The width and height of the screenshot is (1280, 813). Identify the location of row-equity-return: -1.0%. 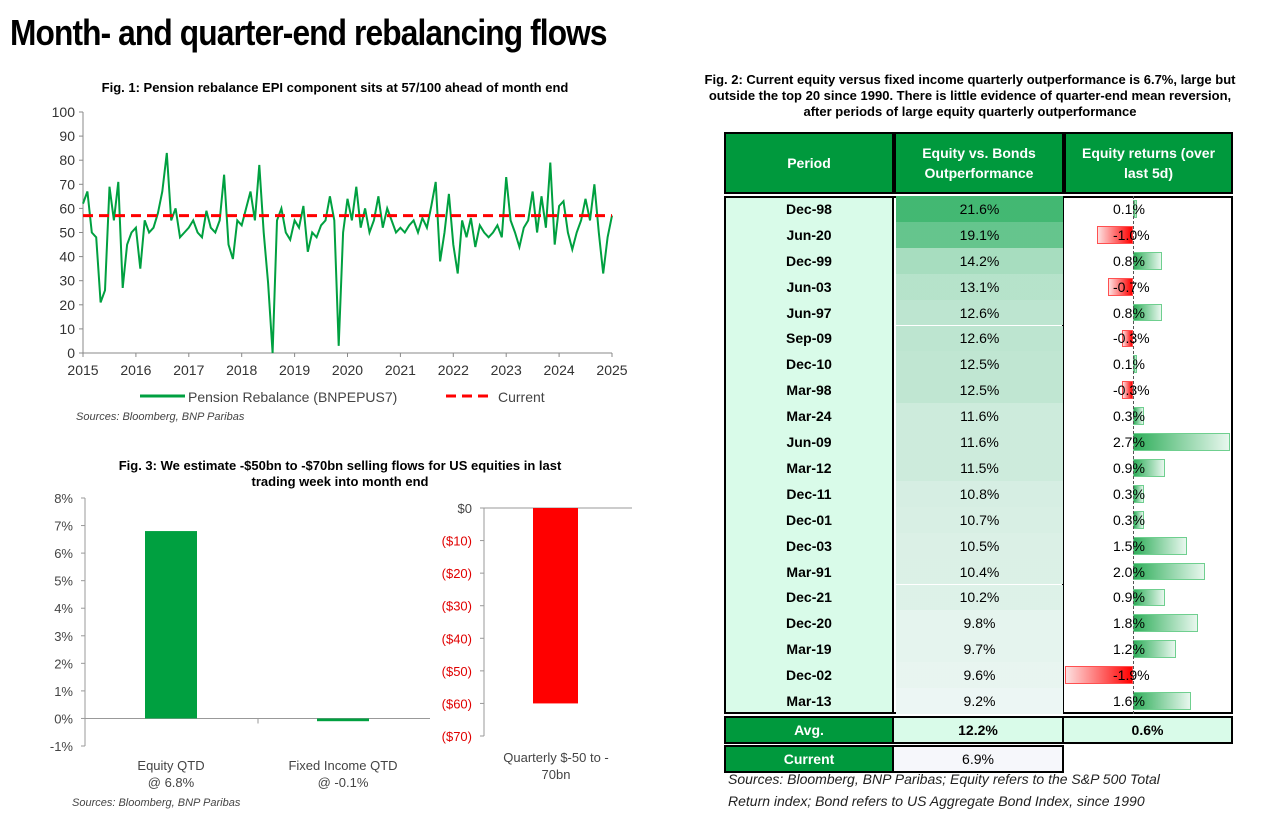
(1131, 234).